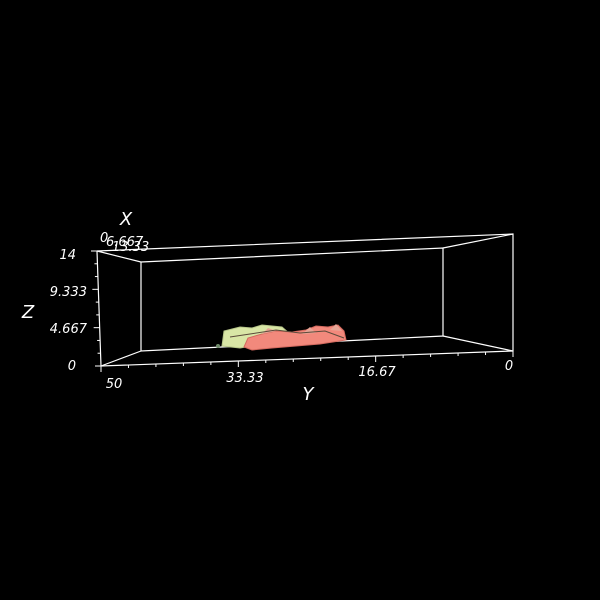  I want to click on z-axis-ticks, so click(96, 308).